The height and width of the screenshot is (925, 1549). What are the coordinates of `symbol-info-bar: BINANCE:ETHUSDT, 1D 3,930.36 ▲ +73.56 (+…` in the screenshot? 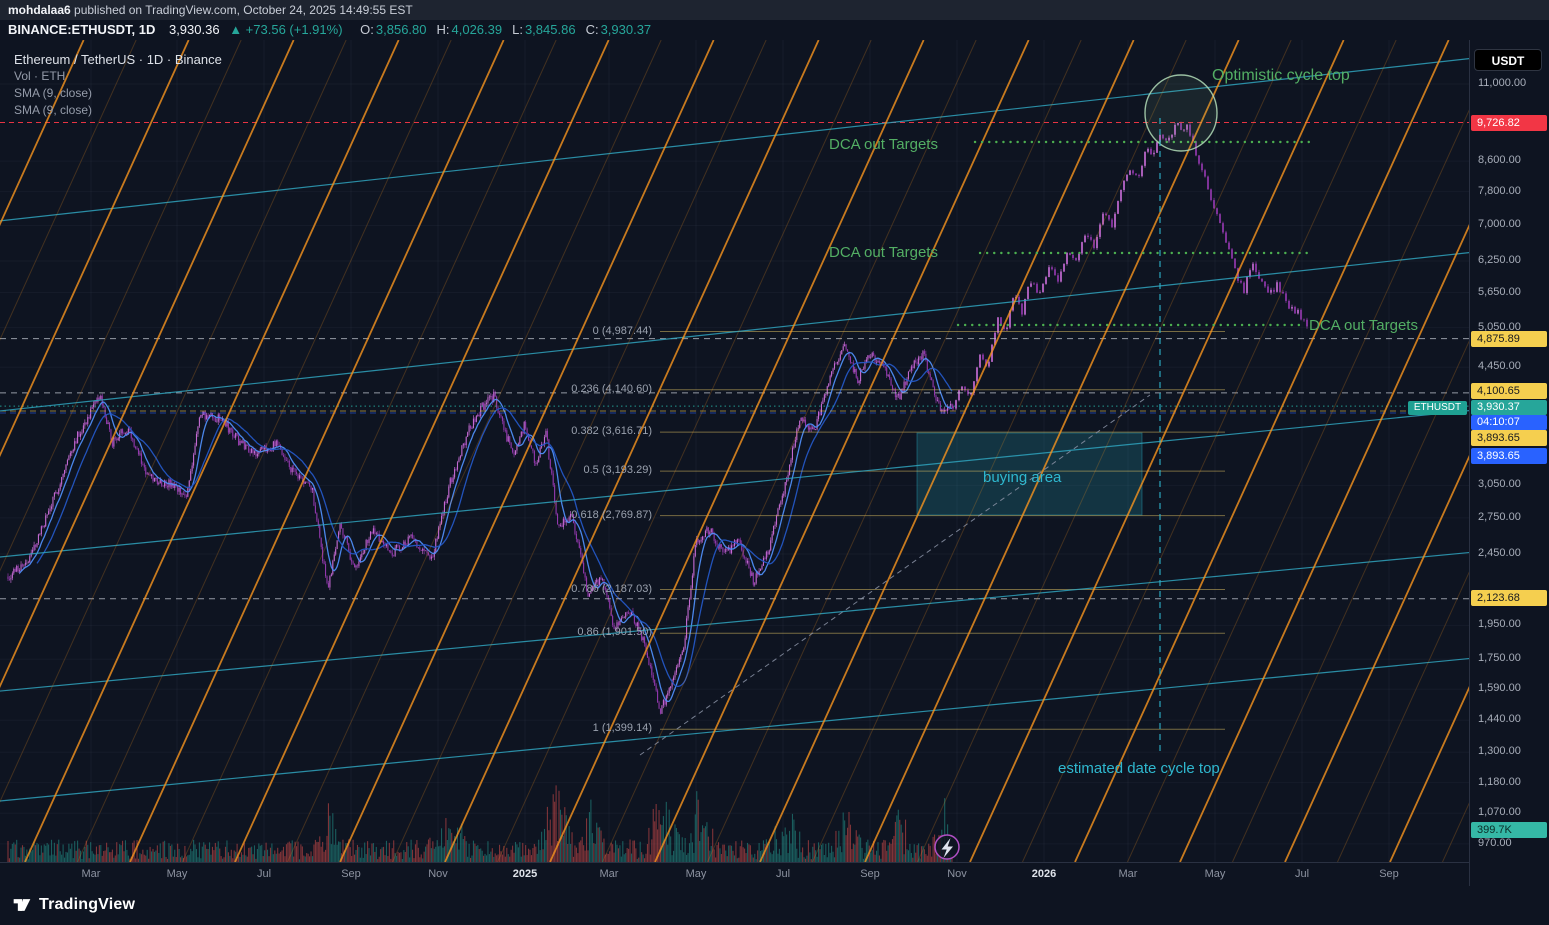 It's located at (774, 30).